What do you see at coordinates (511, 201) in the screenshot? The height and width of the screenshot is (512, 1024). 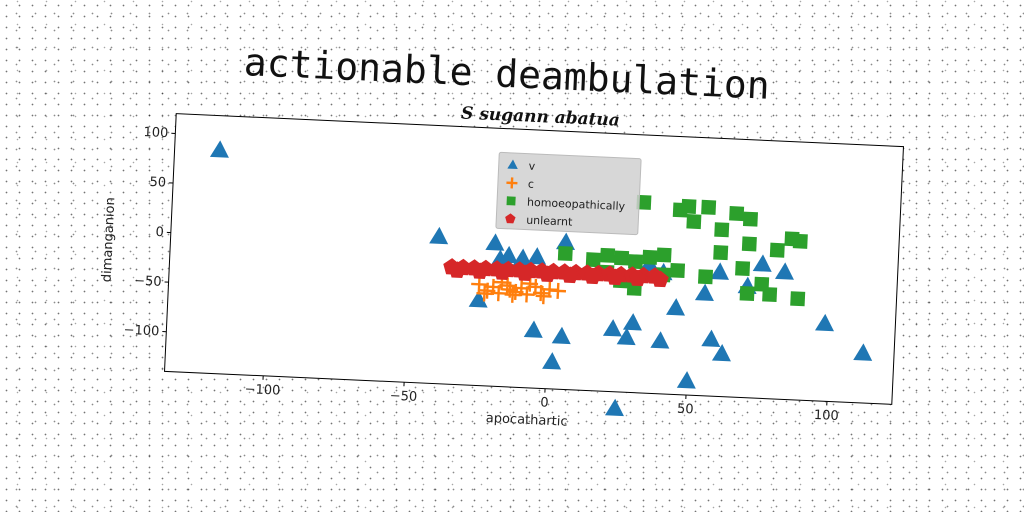 I see `legend-marker-square` at bounding box center [511, 201].